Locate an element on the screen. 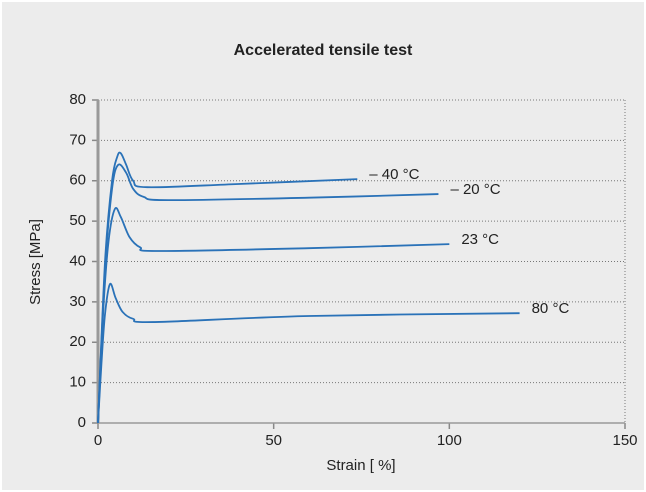  x-tick-label: 0 is located at coordinates (98, 440).